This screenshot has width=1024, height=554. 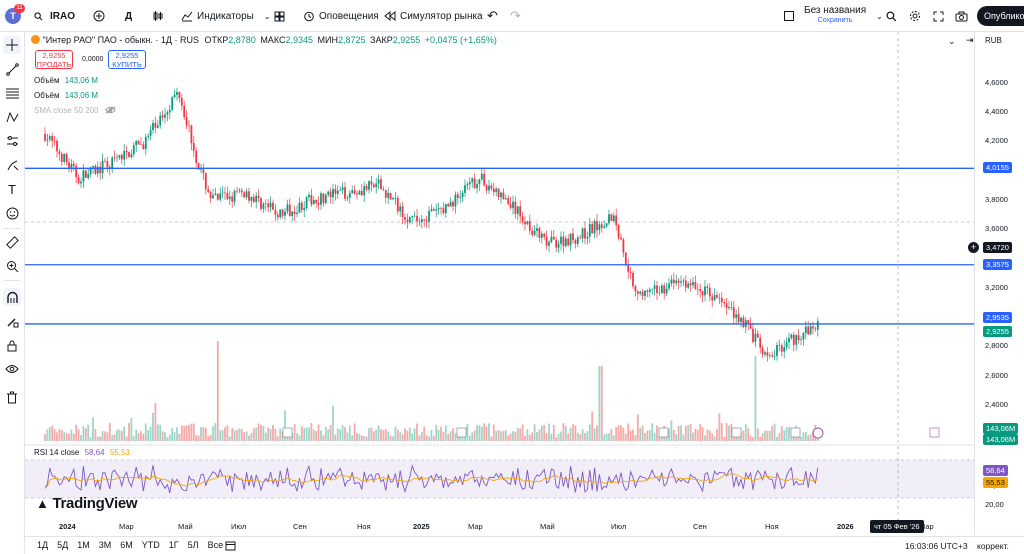 I want to click on alerts-button: Оповещения, so click(x=341, y=16).